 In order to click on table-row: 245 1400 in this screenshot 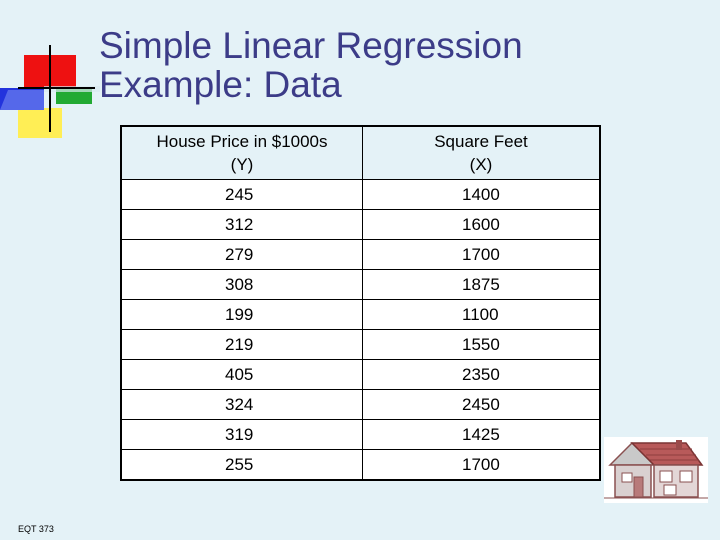, I will do `click(360, 194)`.